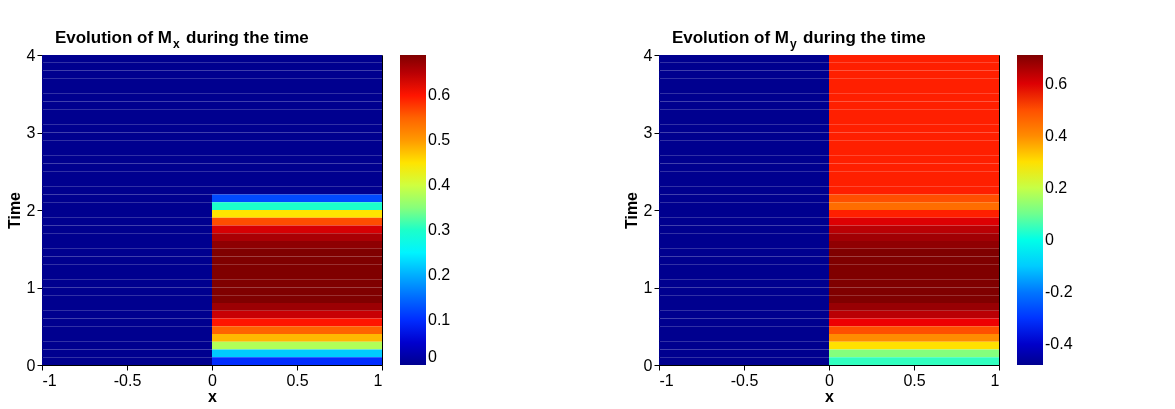  I want to click on color-bar-label: 0.1, so click(439, 320).